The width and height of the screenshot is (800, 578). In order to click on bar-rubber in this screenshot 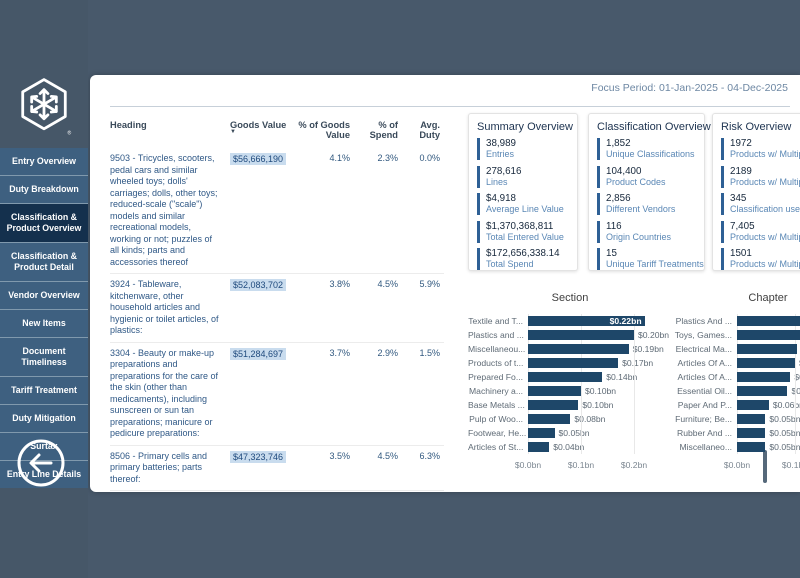, I will do `click(751, 433)`.